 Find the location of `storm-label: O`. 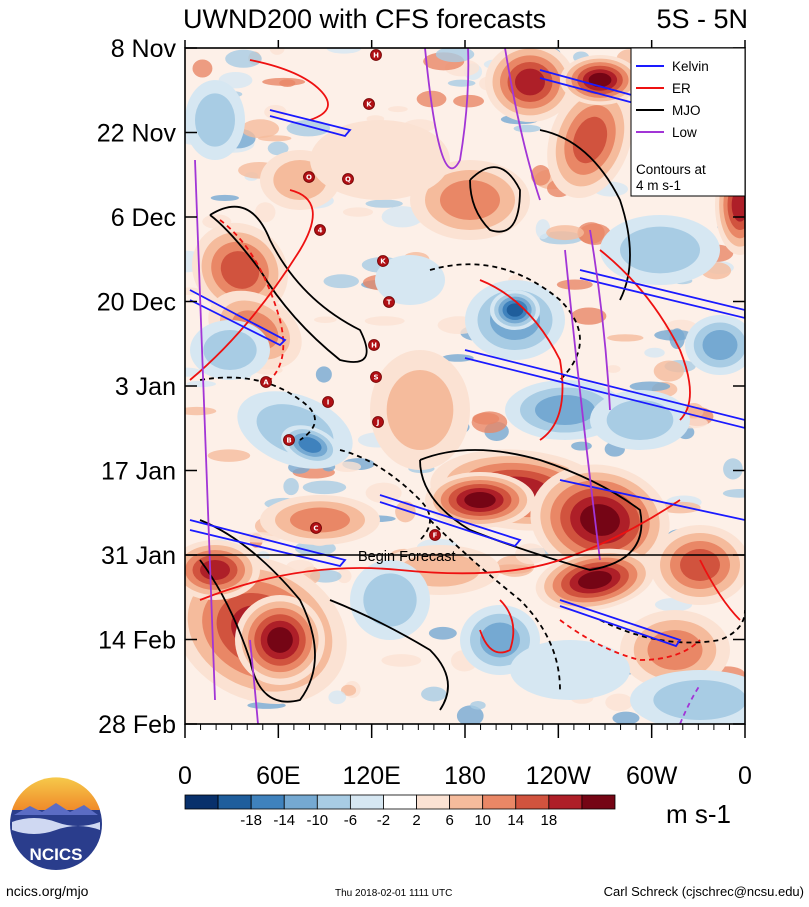

storm-label: O is located at coordinates (309, 178).